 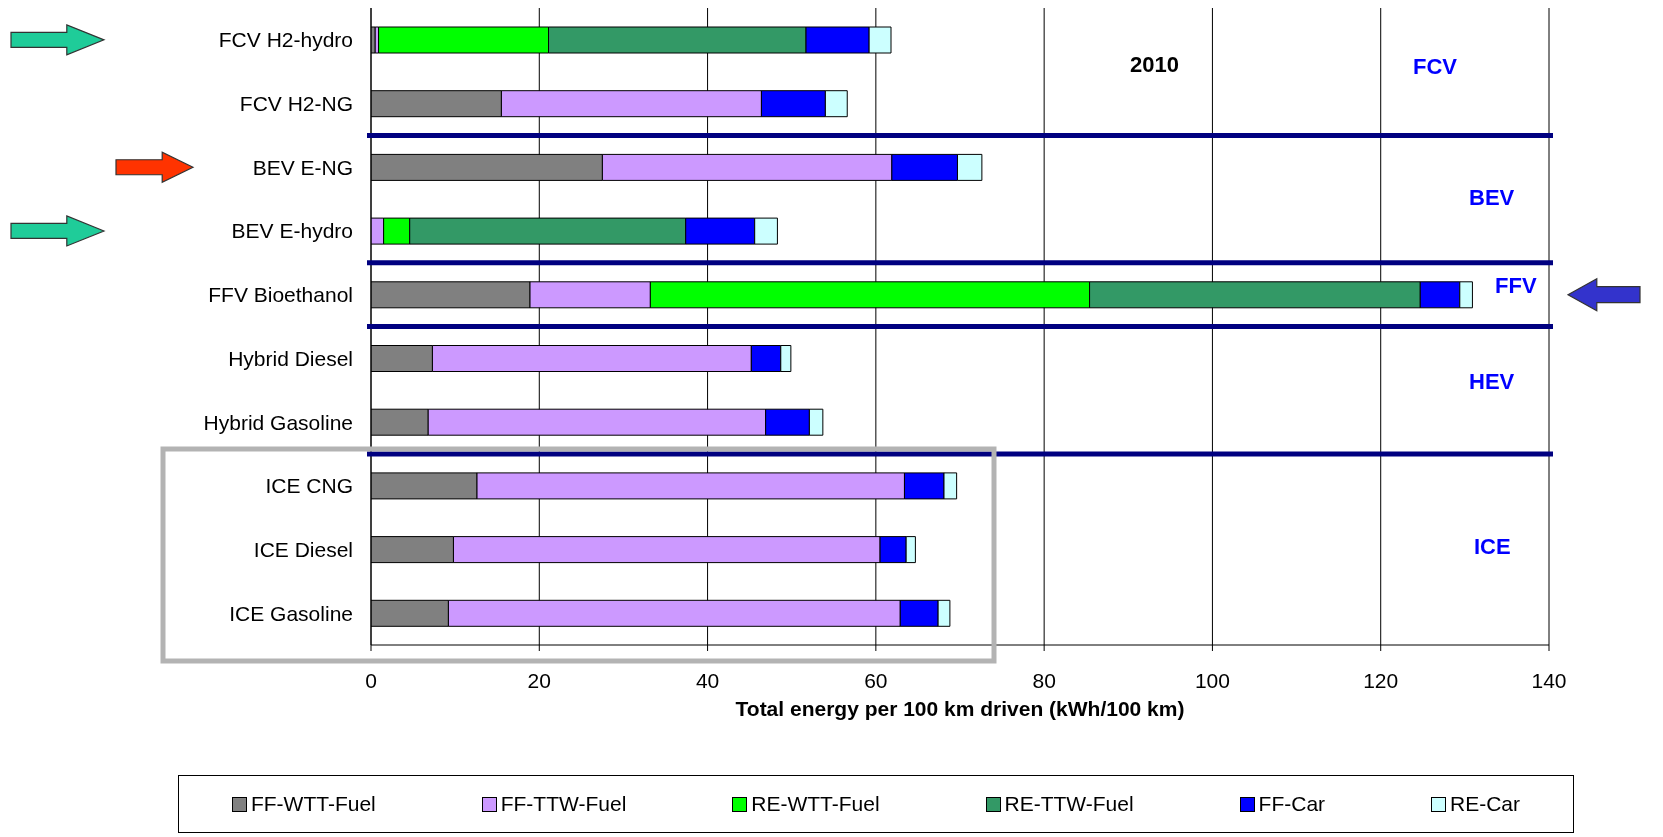 What do you see at coordinates (815, 804) in the screenshot?
I see `legend-label: RE-WTT-Fuel` at bounding box center [815, 804].